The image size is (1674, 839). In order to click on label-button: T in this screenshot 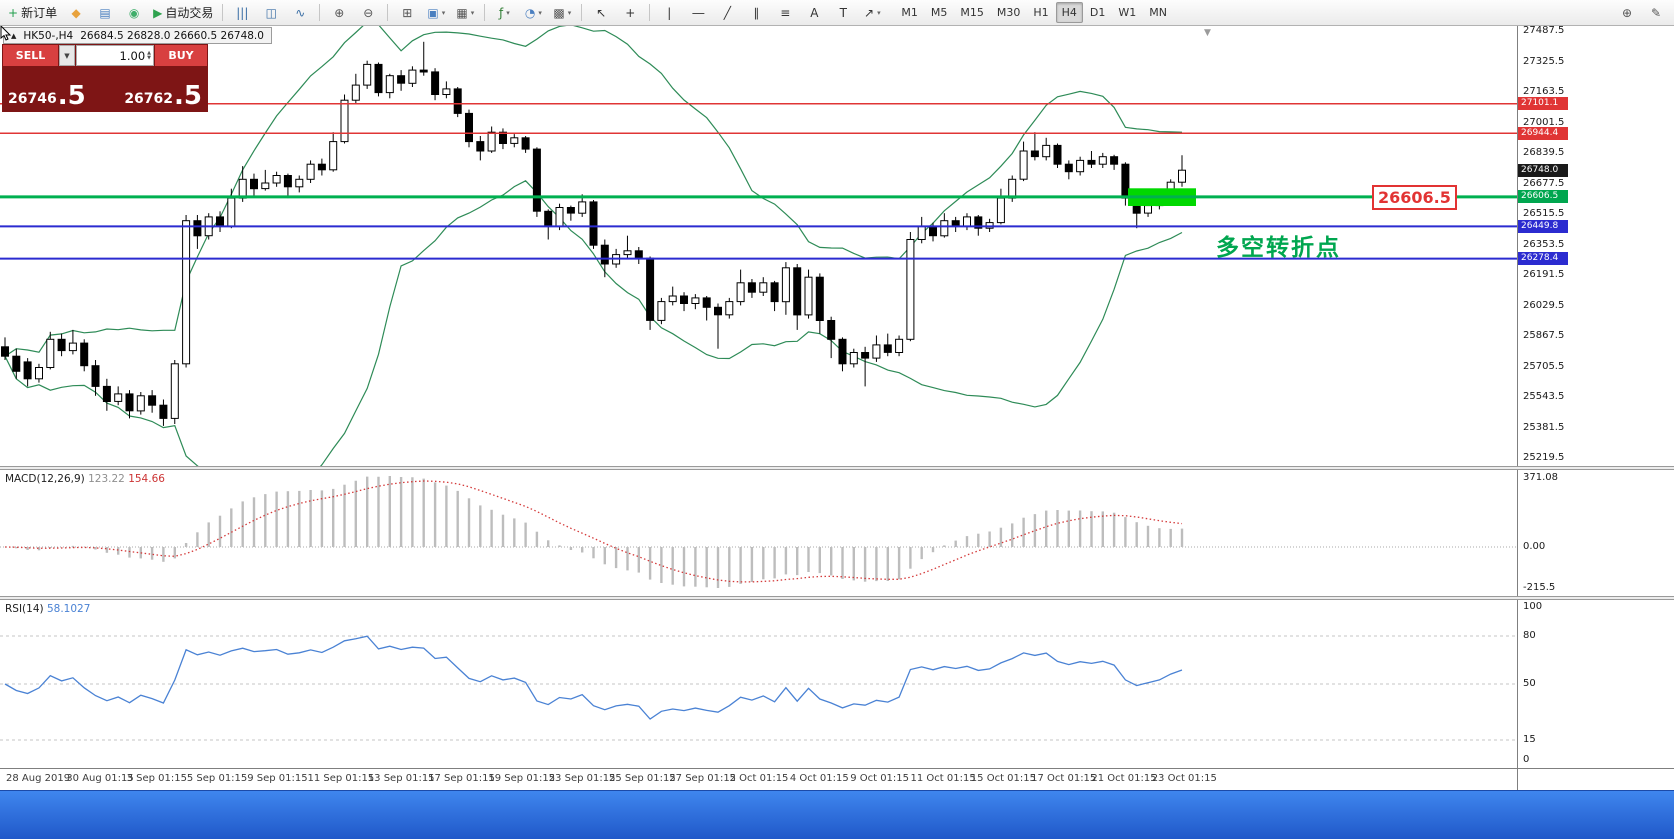, I will do `click(843, 13)`.